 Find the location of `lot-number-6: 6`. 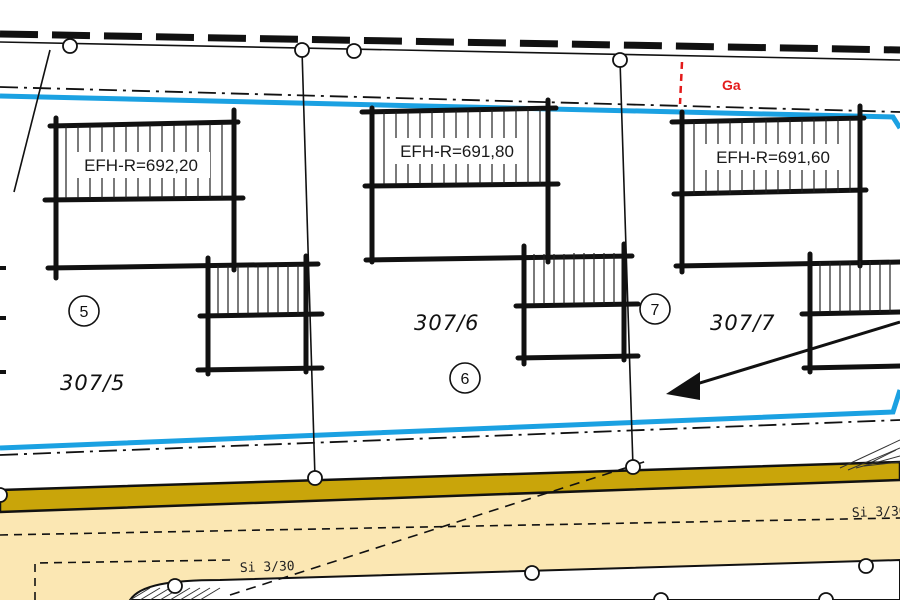

lot-number-6: 6 is located at coordinates (465, 378).